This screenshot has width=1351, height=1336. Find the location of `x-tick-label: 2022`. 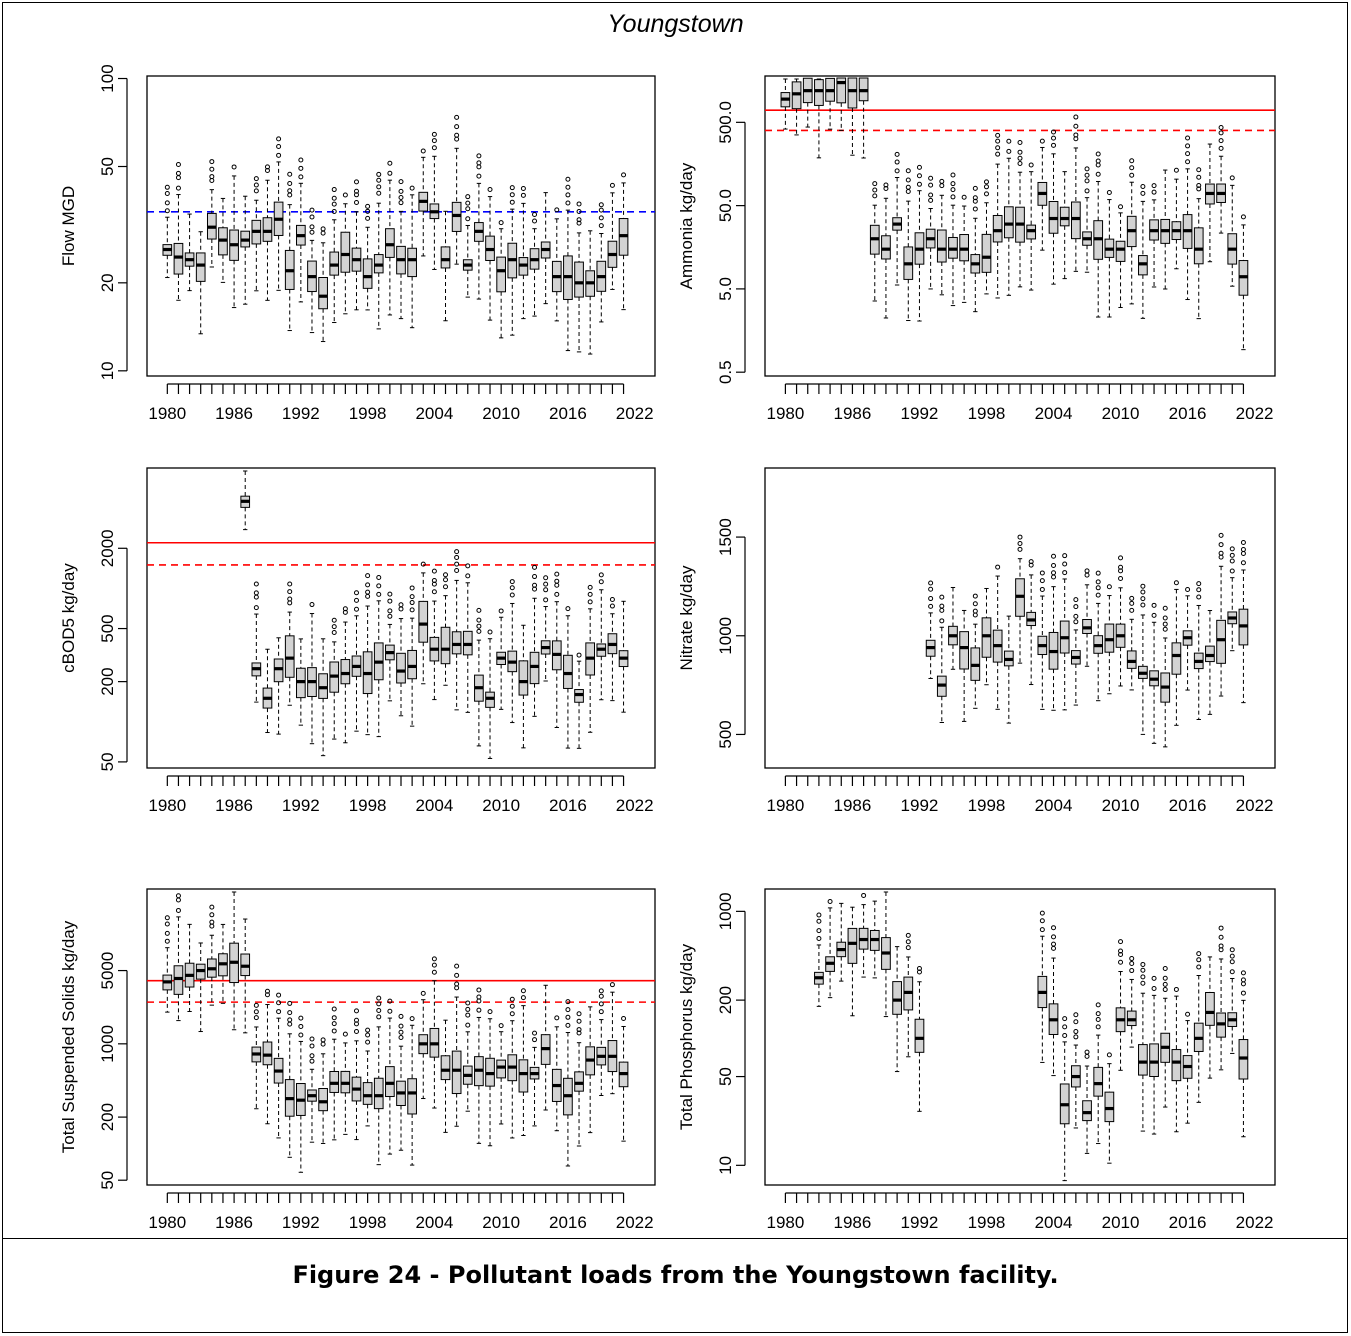

x-tick-label: 2022 is located at coordinates (1255, 1222).